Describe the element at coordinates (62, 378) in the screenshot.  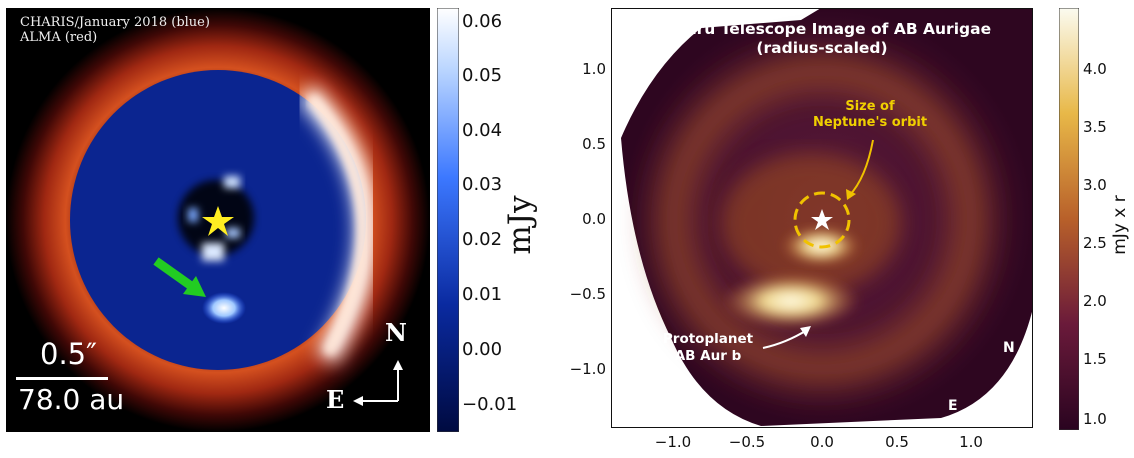
I see `scale-bar` at that location.